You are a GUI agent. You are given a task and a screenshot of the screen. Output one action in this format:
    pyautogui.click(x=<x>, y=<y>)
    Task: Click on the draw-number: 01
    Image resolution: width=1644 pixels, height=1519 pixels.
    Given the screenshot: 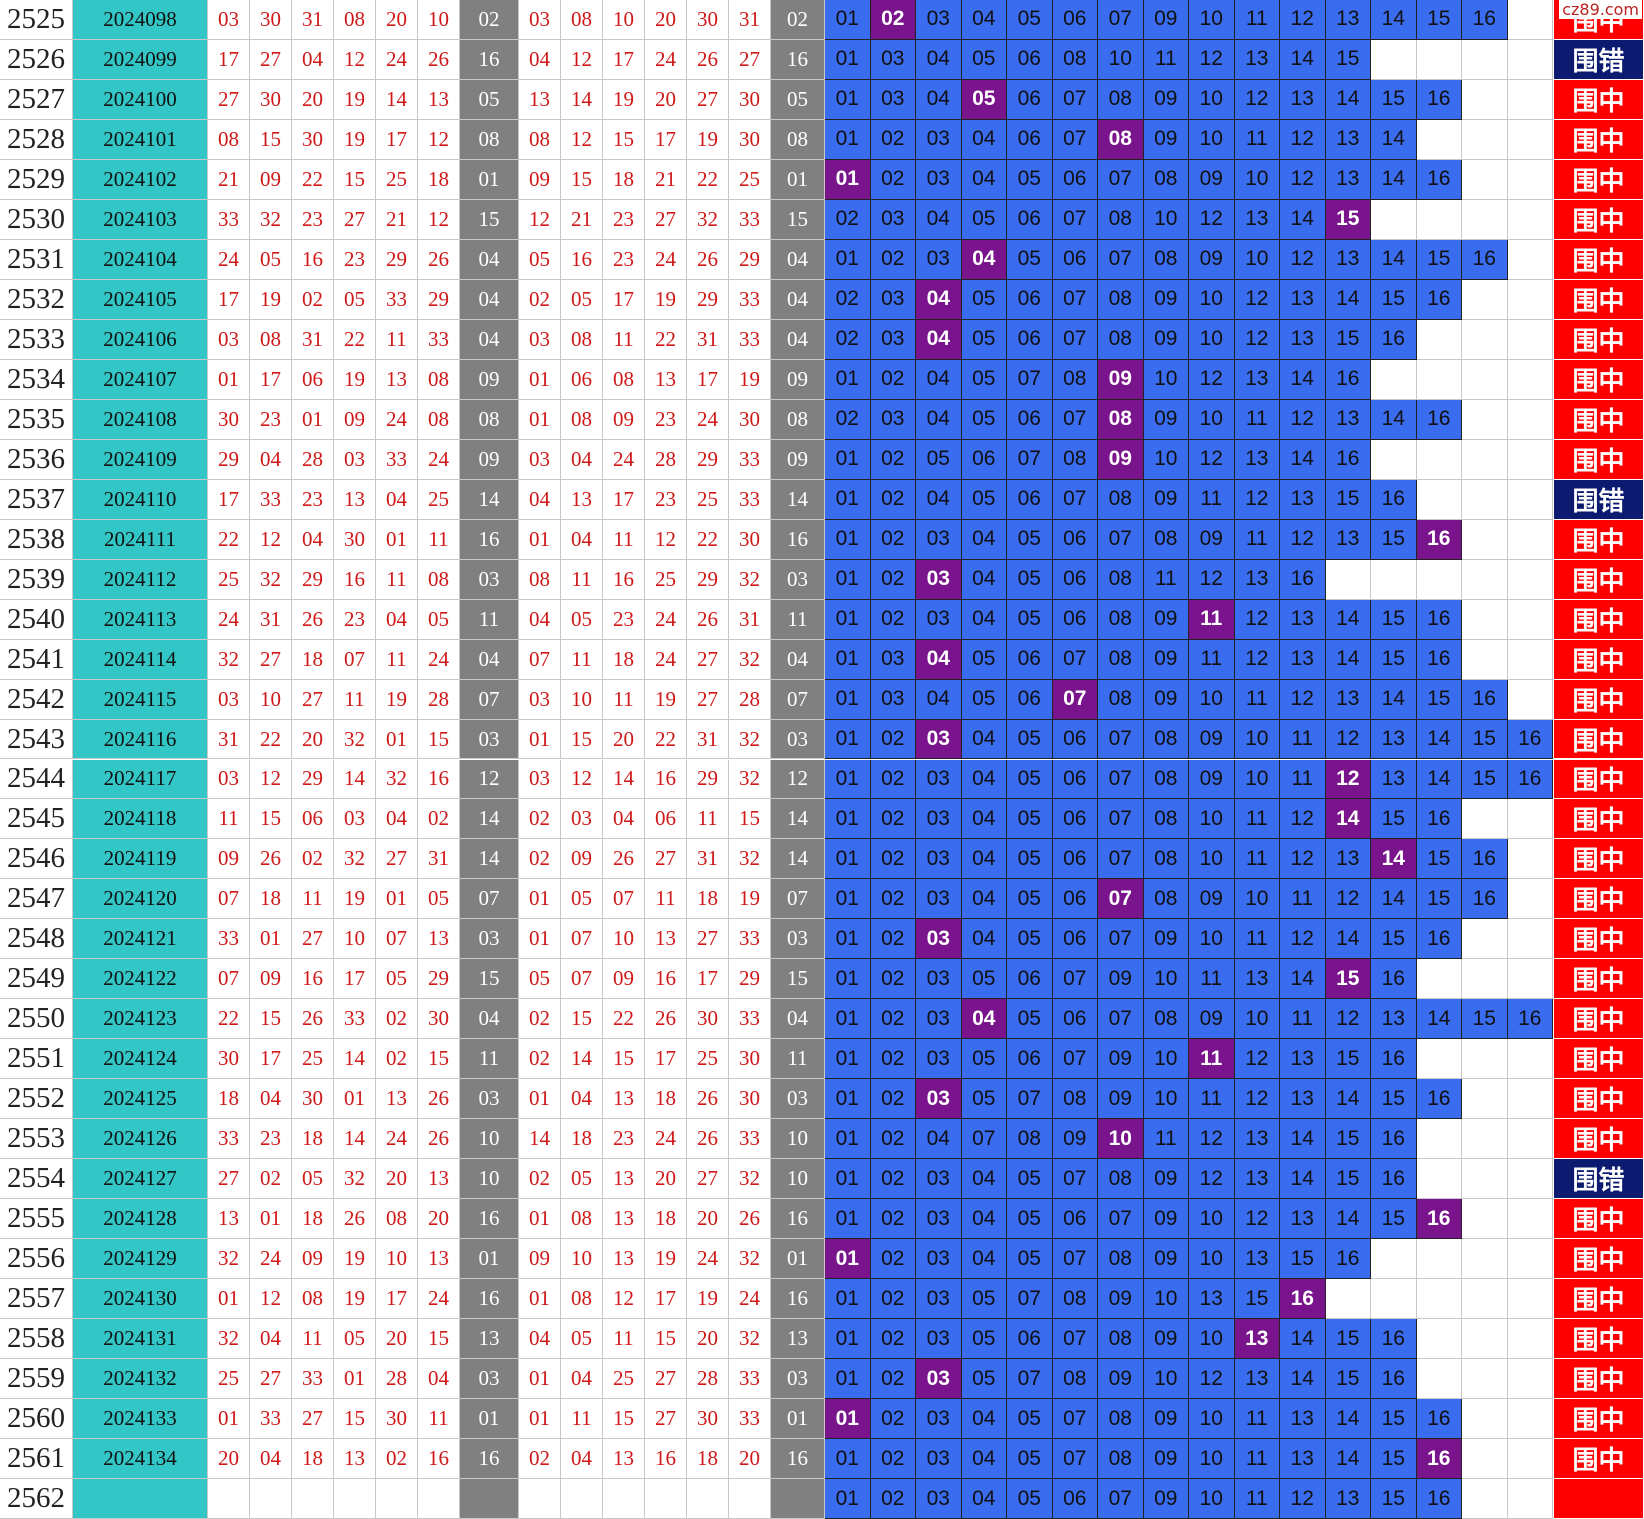 What is the action you would take?
    pyautogui.click(x=355, y=1099)
    